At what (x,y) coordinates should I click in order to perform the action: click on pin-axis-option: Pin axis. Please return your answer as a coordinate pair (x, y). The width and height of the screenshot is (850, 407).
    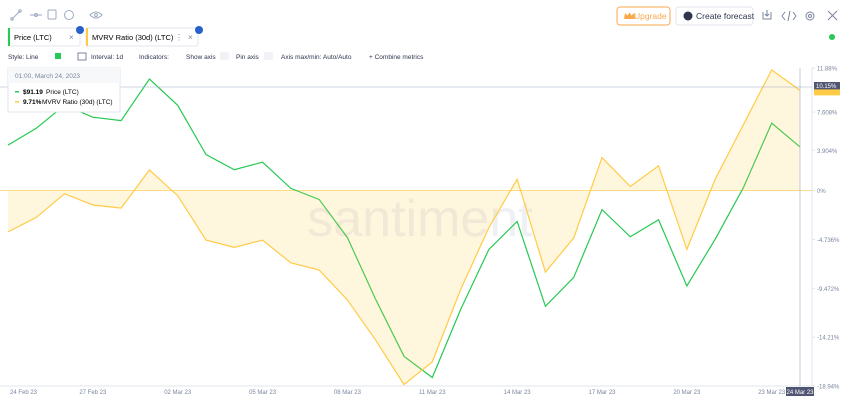
    Looking at the image, I should click on (248, 57).